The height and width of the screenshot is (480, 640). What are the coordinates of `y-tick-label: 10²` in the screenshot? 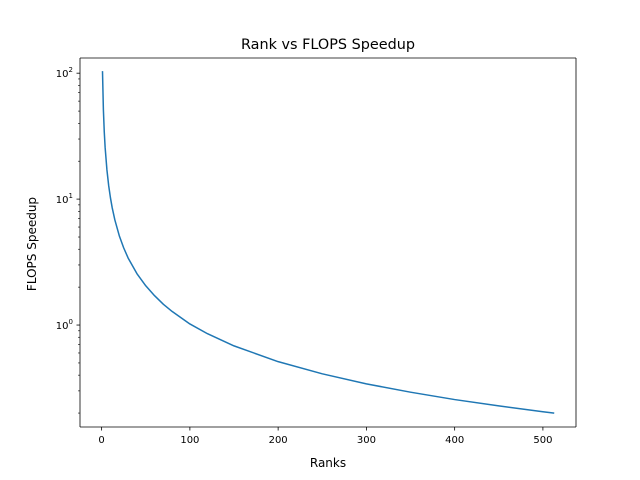 It's located at (64, 73).